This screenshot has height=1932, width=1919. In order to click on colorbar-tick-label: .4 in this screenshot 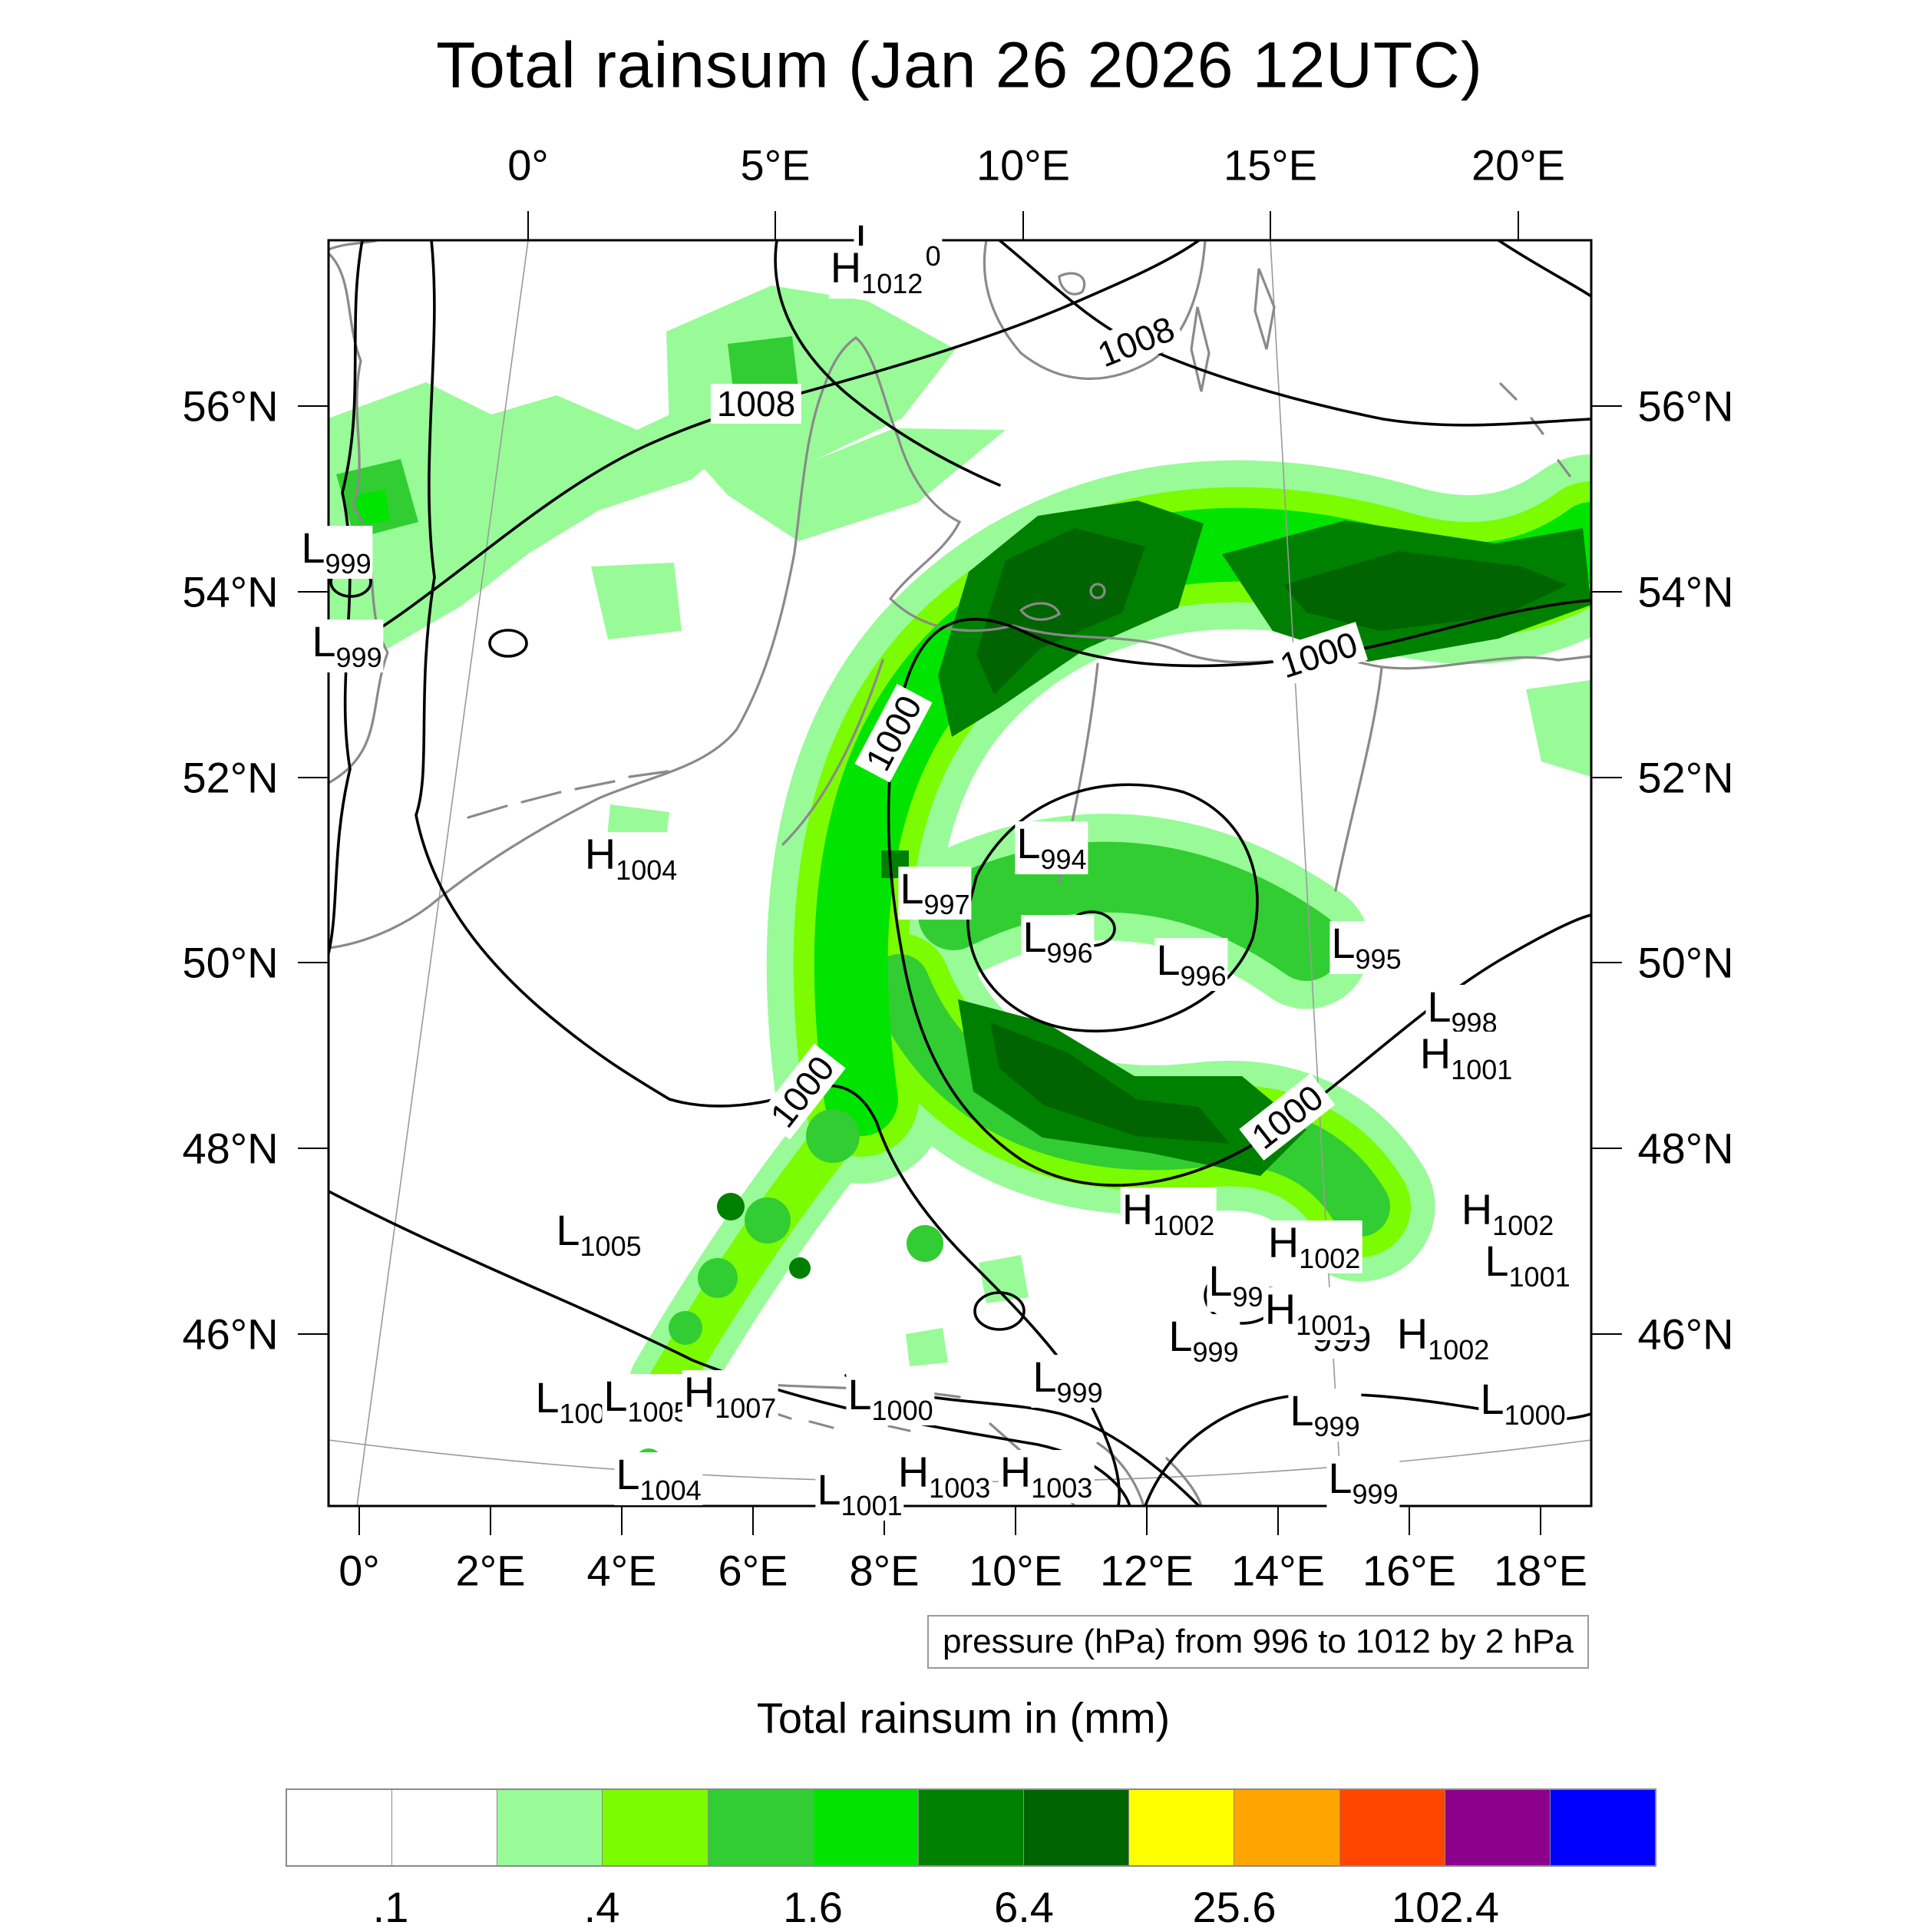, I will do `click(601, 1907)`.